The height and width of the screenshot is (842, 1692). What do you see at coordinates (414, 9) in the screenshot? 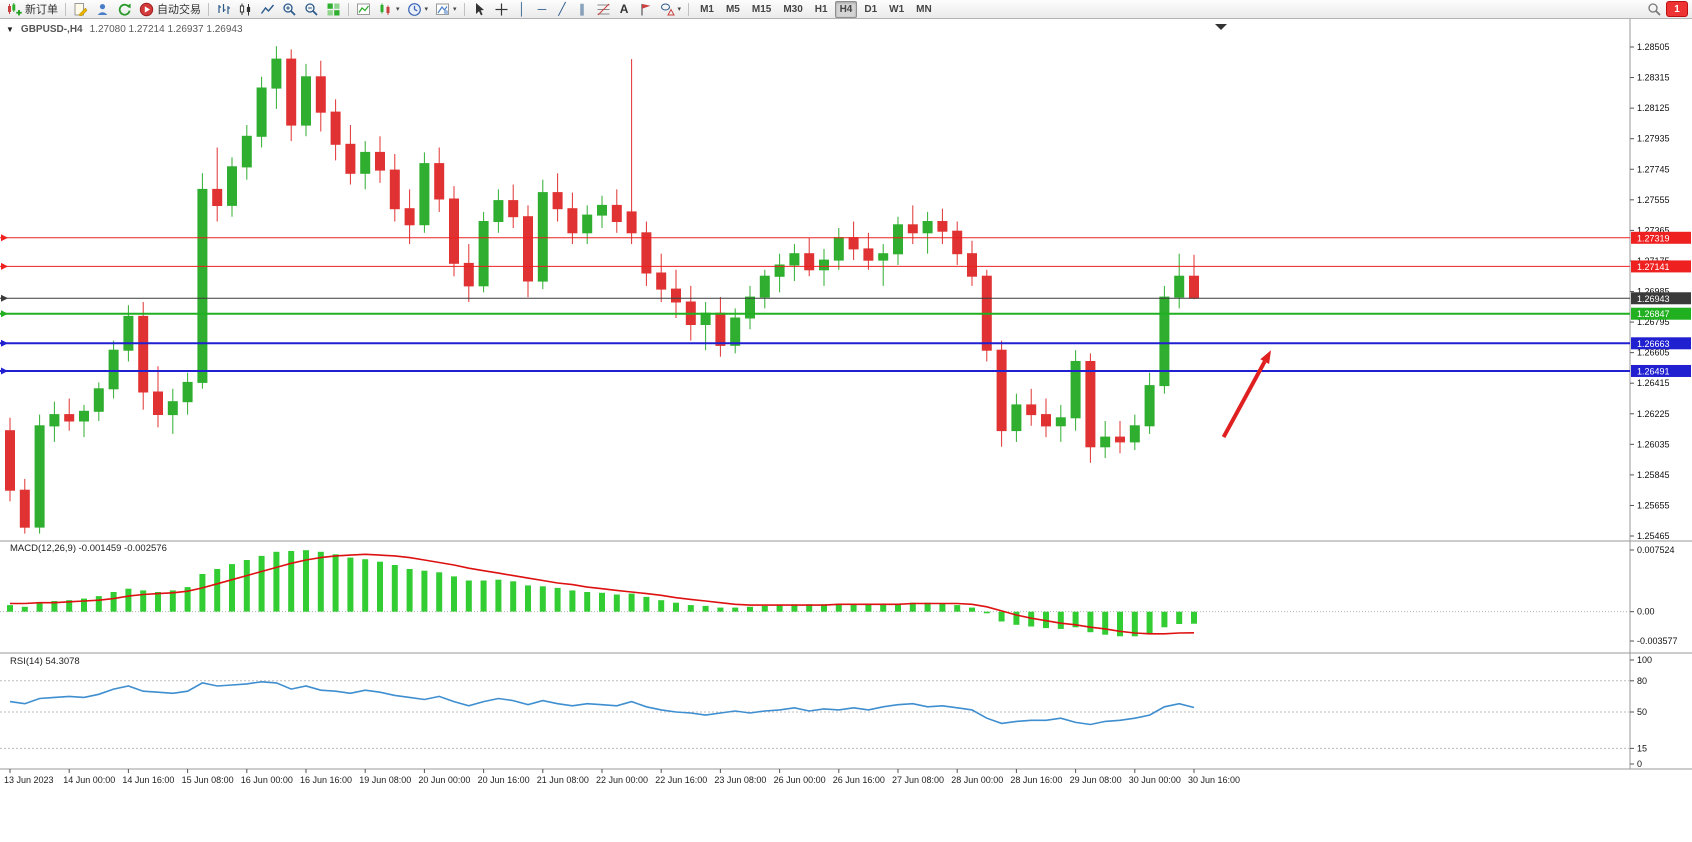
I see `periods-clock-icon` at bounding box center [414, 9].